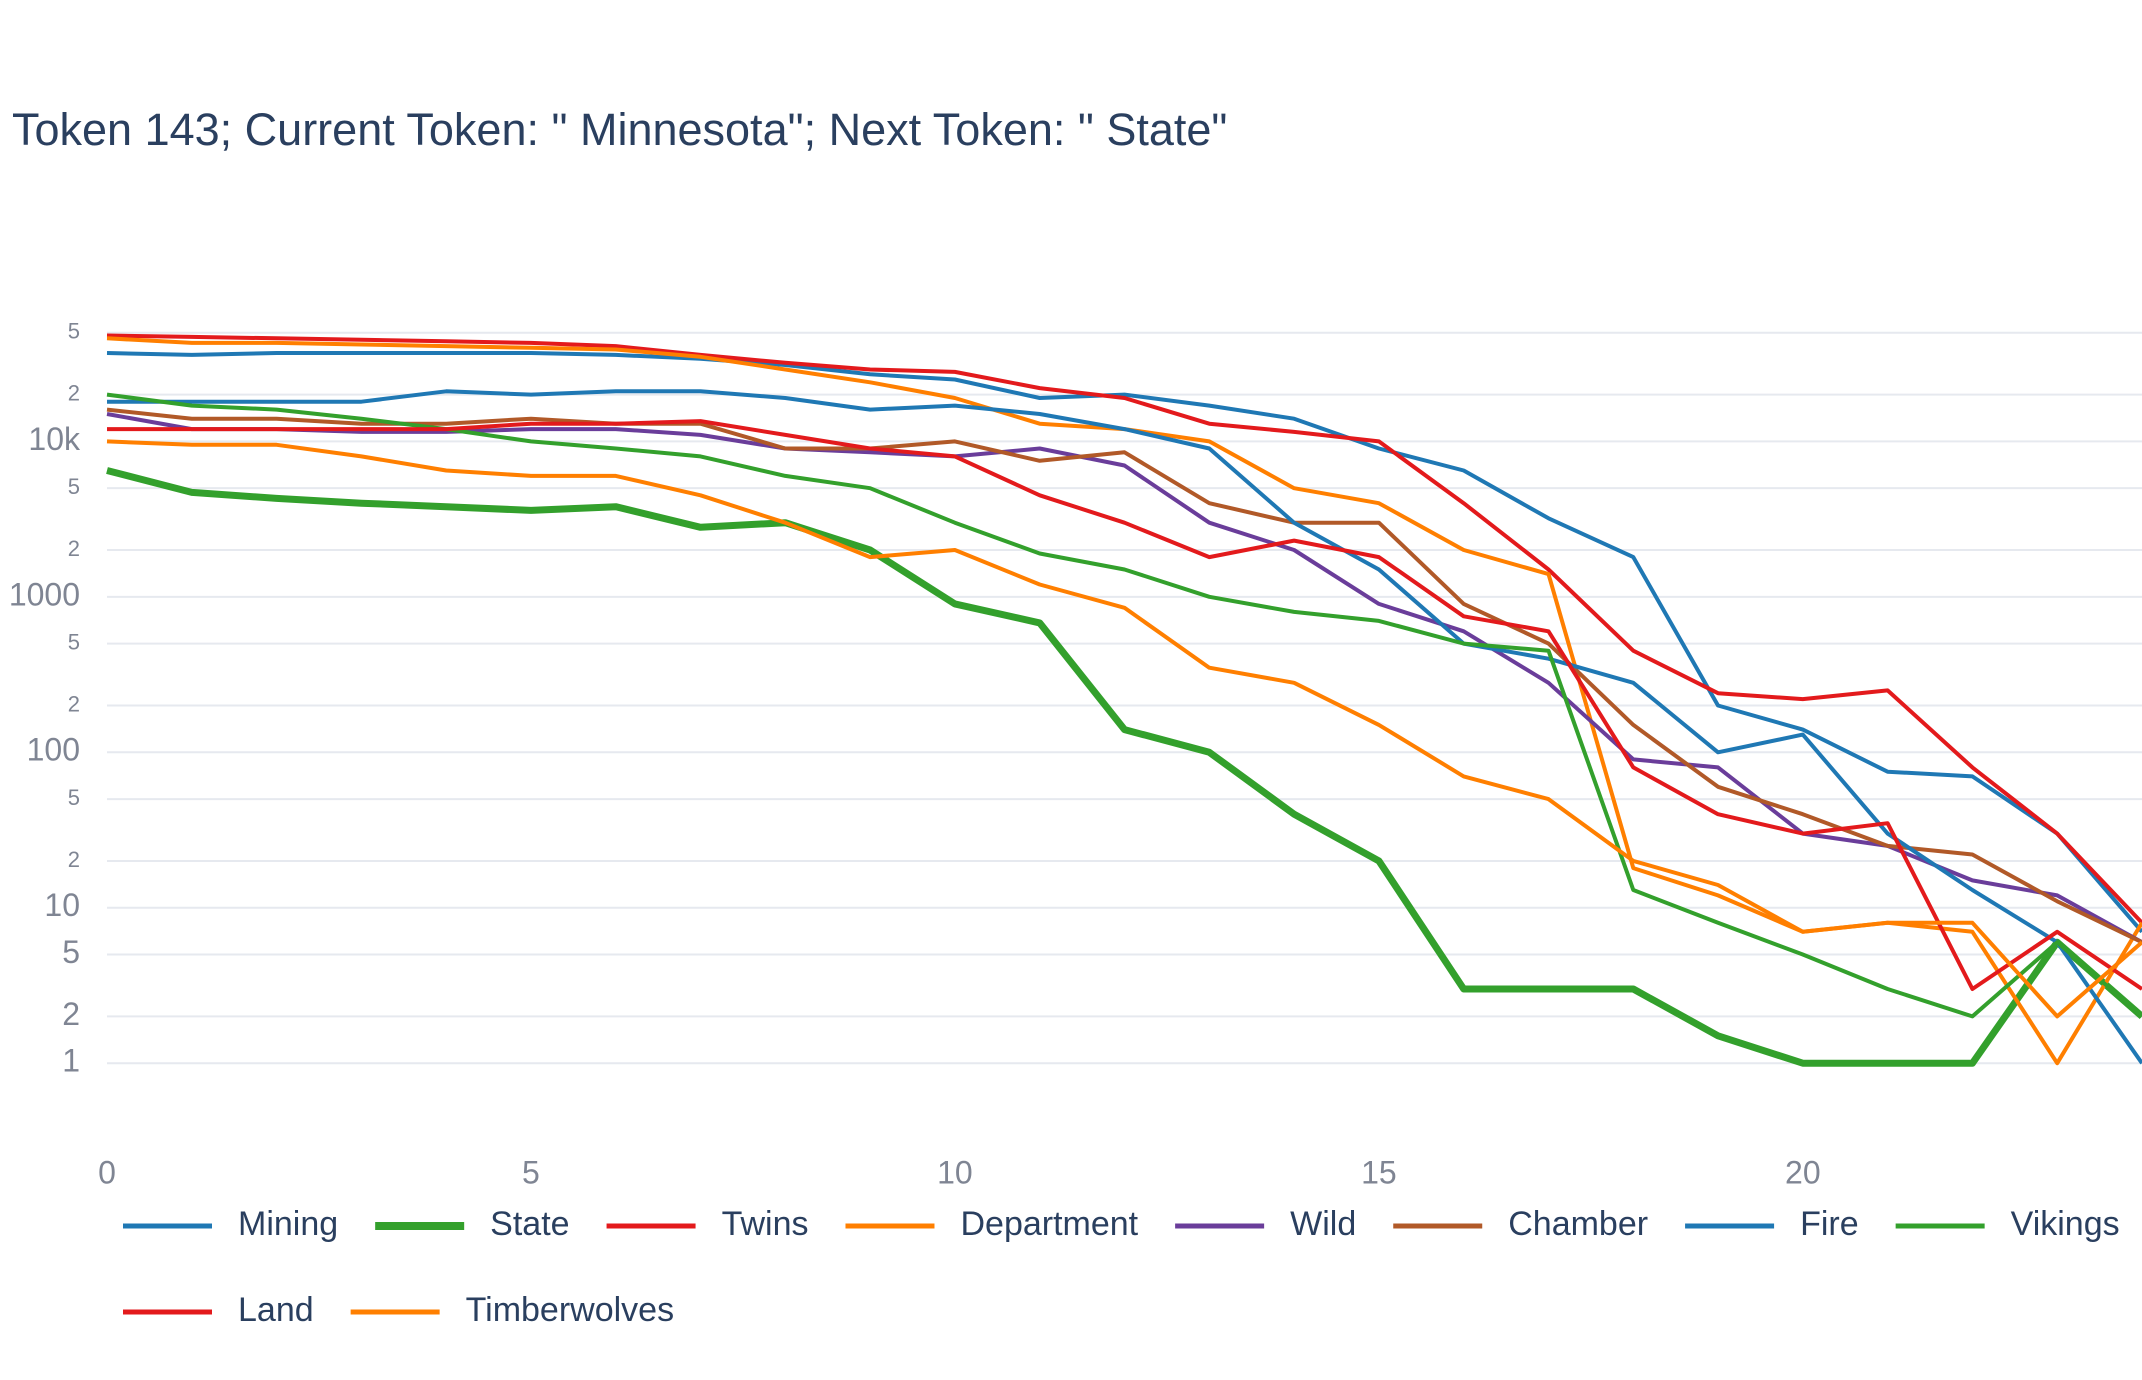  What do you see at coordinates (230, 1224) in the screenshot?
I see `legend-item: Mining` at bounding box center [230, 1224].